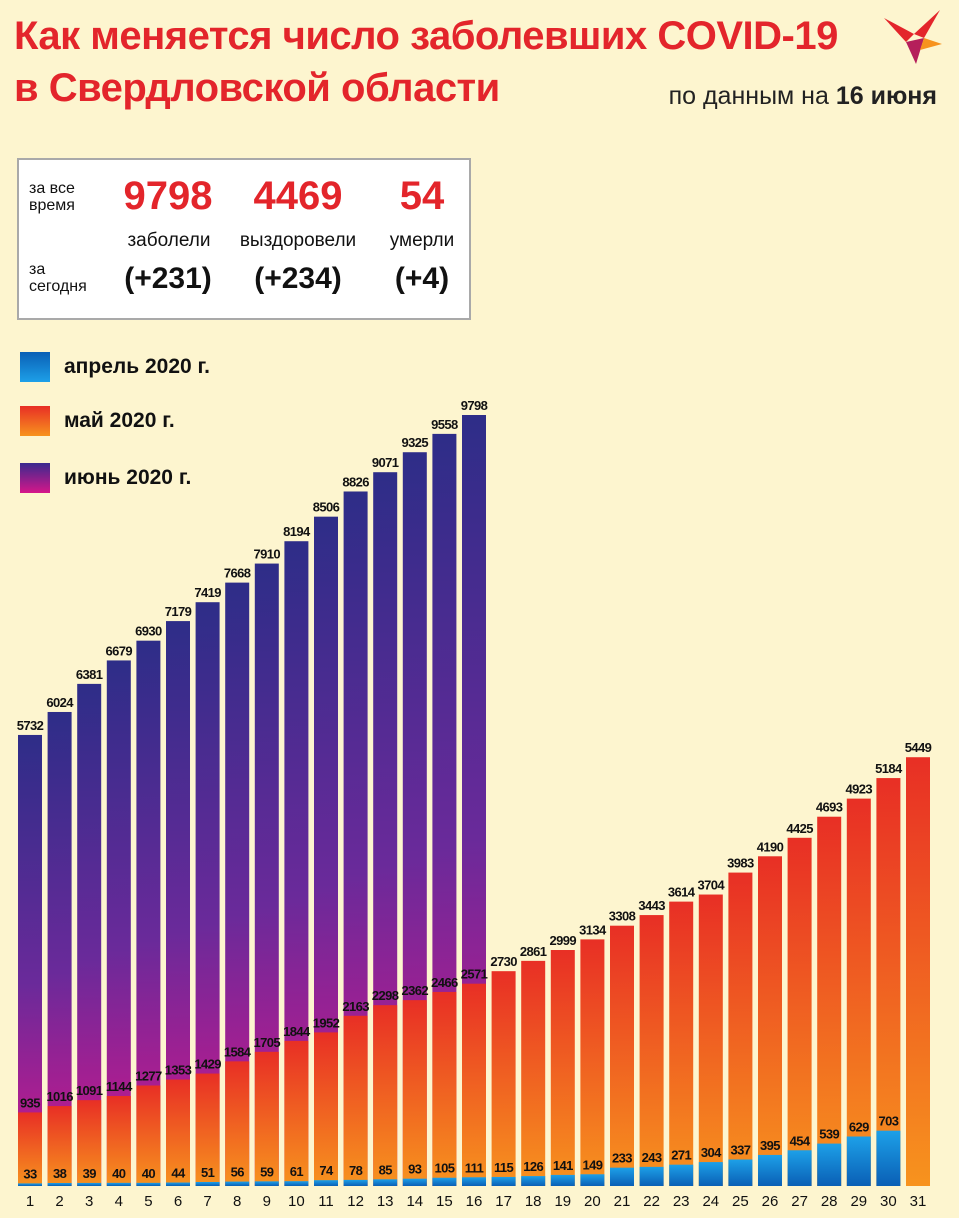 Image resolution: width=959 pixels, height=1218 pixels. I want to click on today-label-line-2: сегодня, so click(58, 286).